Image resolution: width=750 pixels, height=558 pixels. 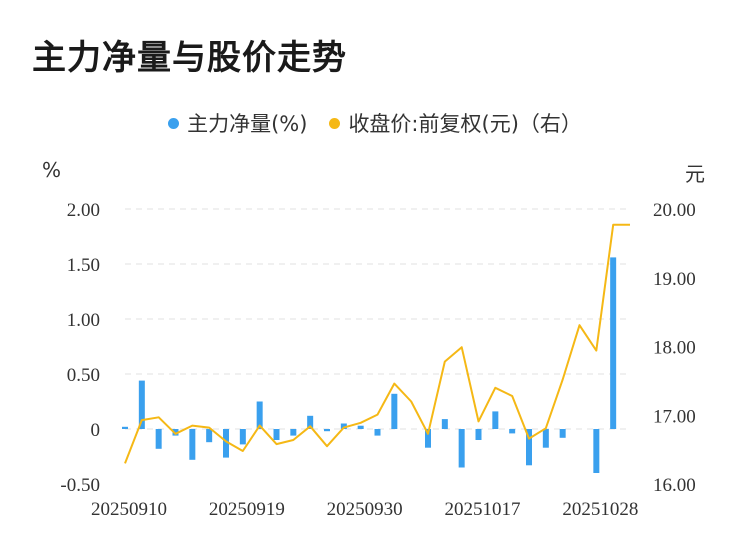 I want to click on right-tick-label: 18.00, so click(x=674, y=348).